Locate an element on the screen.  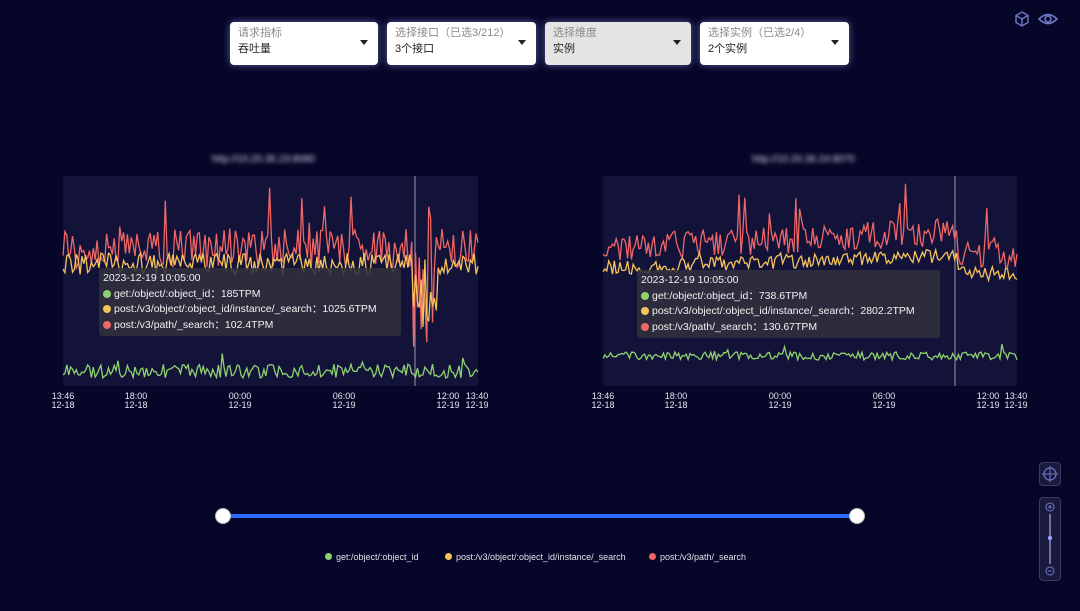
instance-select: 选择实例（已选2/4） 2个实例 is located at coordinates (774, 43).